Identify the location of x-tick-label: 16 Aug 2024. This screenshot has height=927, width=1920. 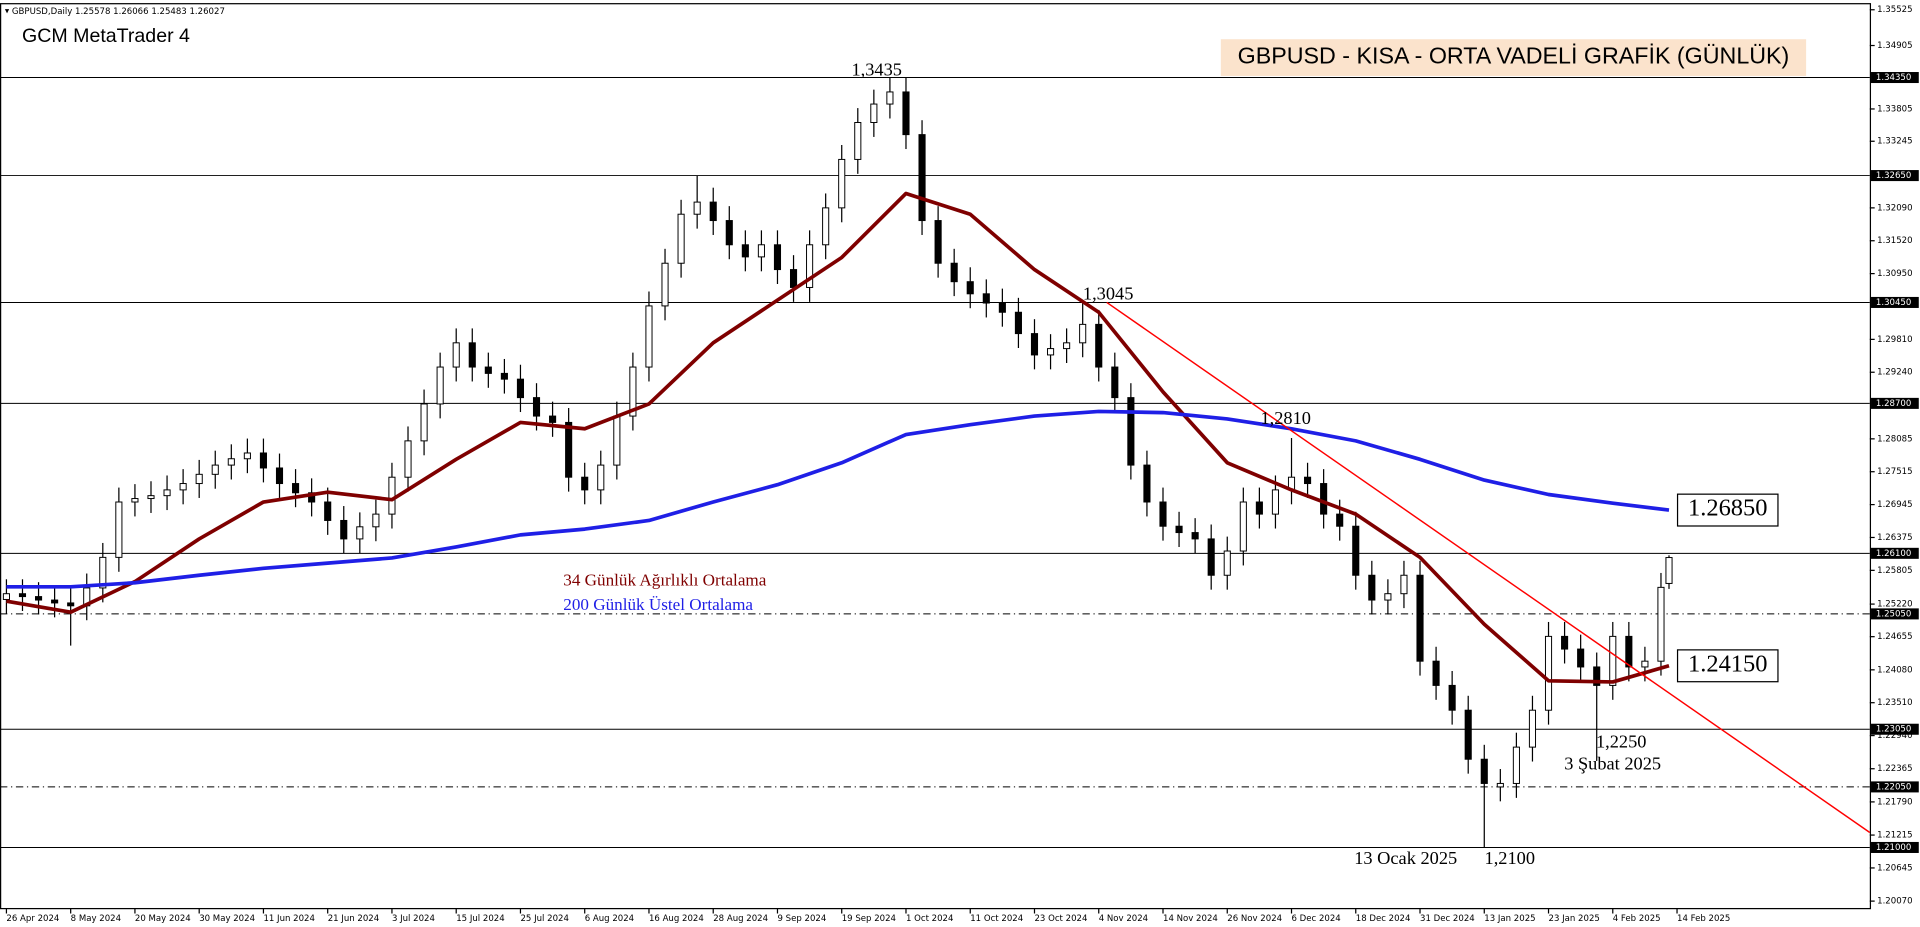
(676, 919).